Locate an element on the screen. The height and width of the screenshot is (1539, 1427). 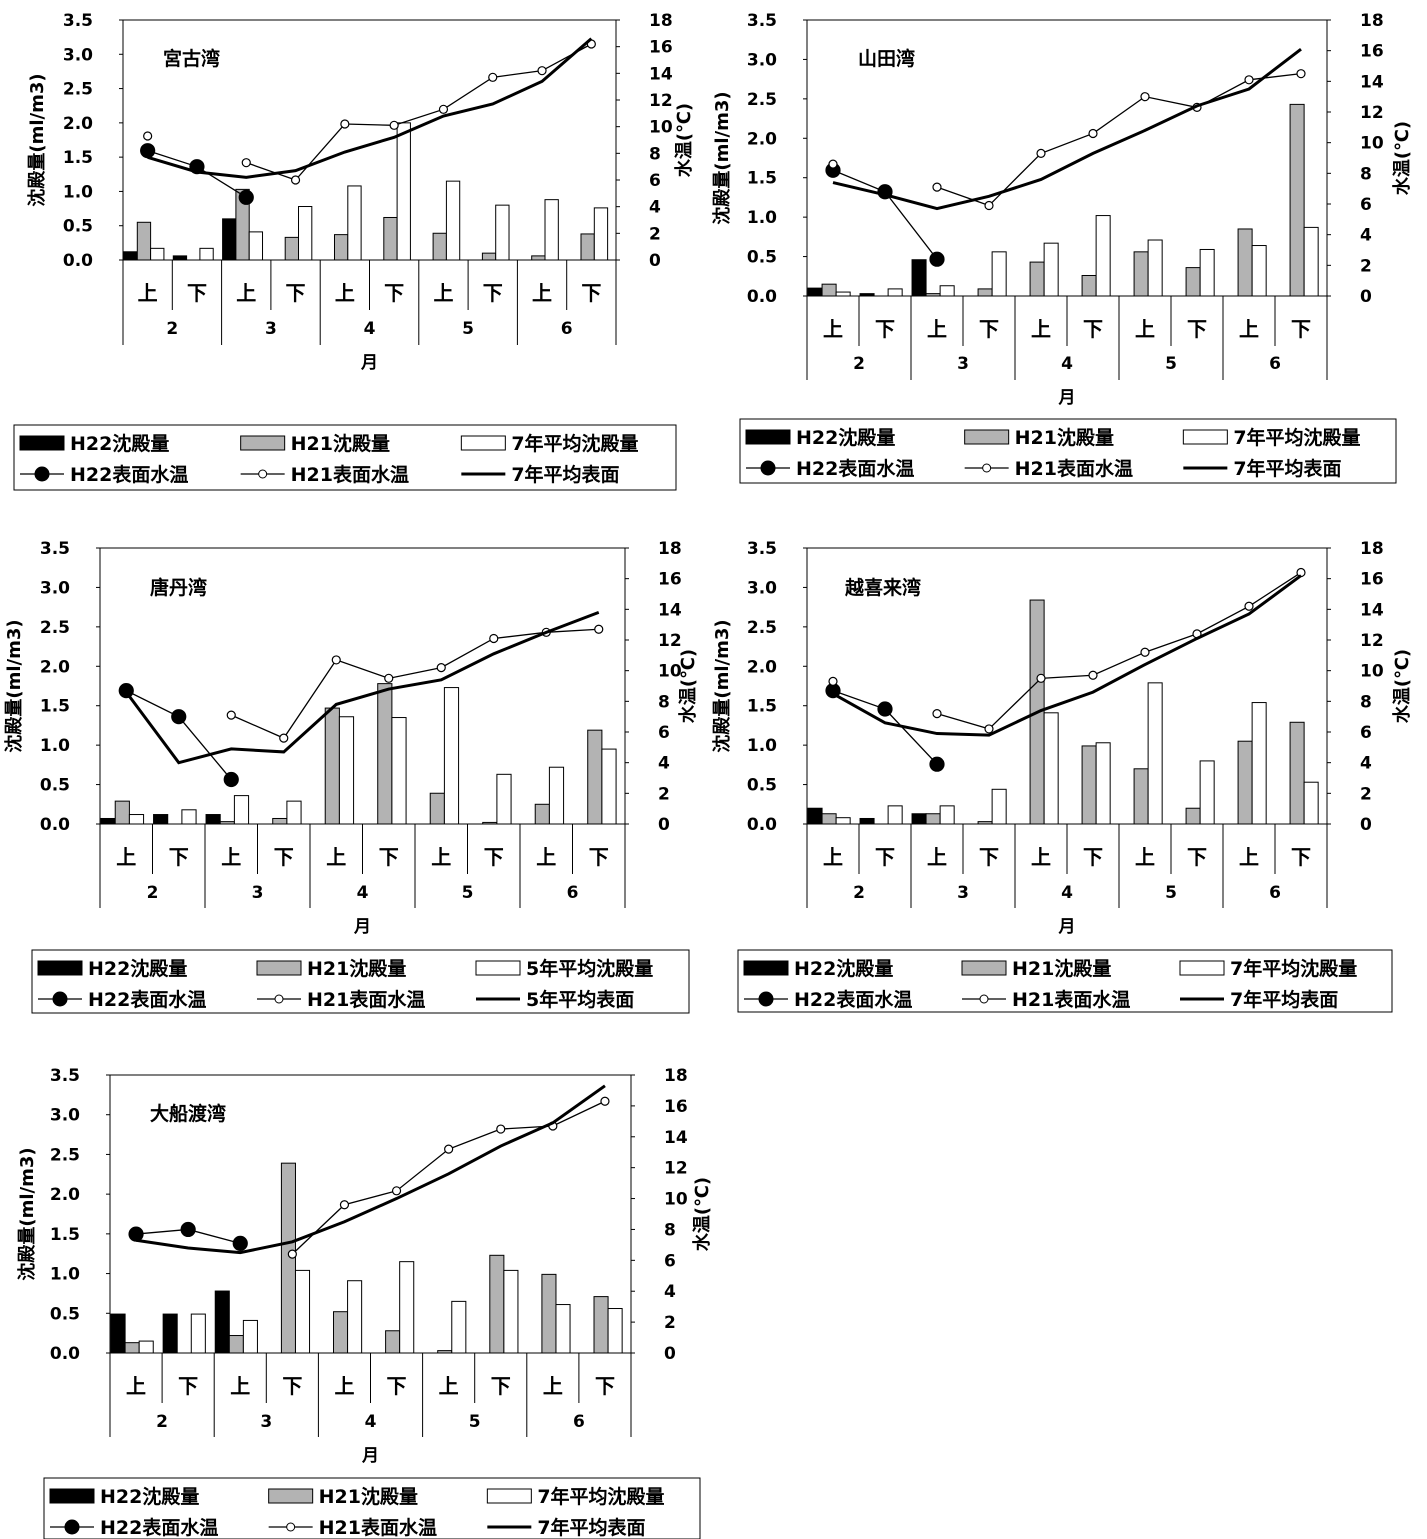
y-left-tick-label: 2.0 is located at coordinates (762, 139).